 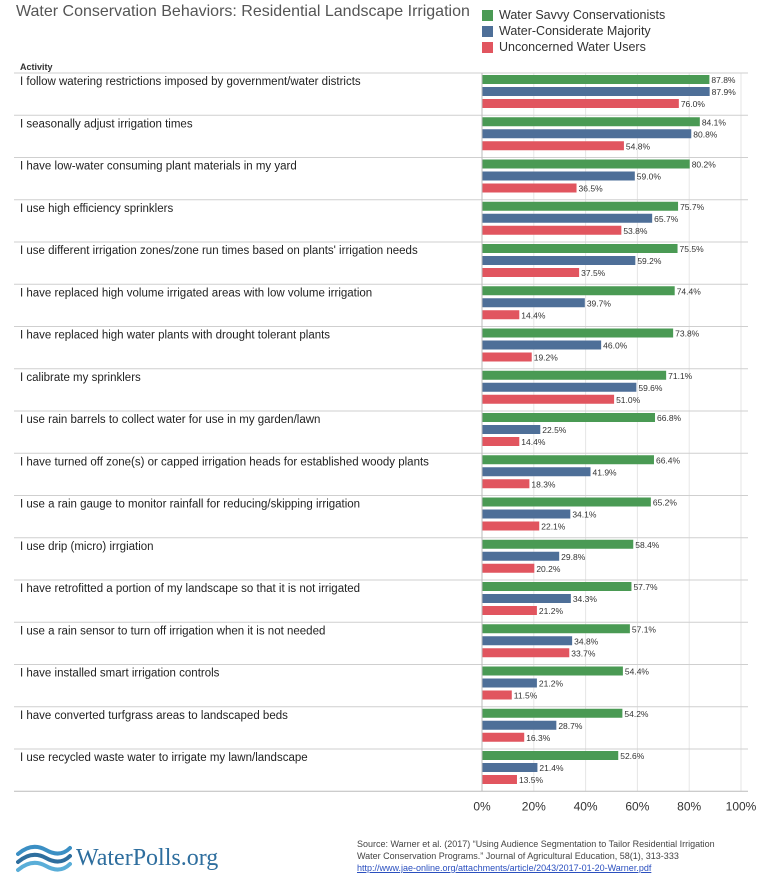 What do you see at coordinates (573, 47) in the screenshot?
I see `legend-item-unconcerned: Unconcerned Water Users` at bounding box center [573, 47].